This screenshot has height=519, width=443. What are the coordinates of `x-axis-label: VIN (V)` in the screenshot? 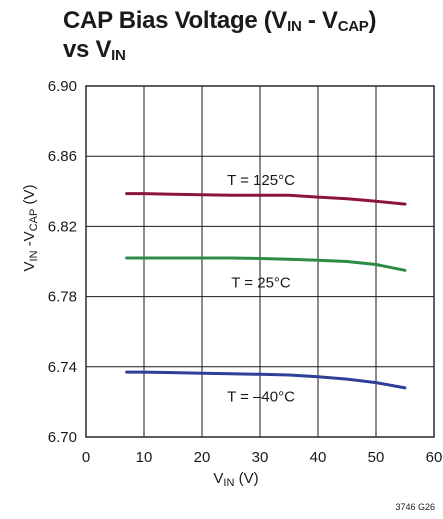 It's located at (236, 479).